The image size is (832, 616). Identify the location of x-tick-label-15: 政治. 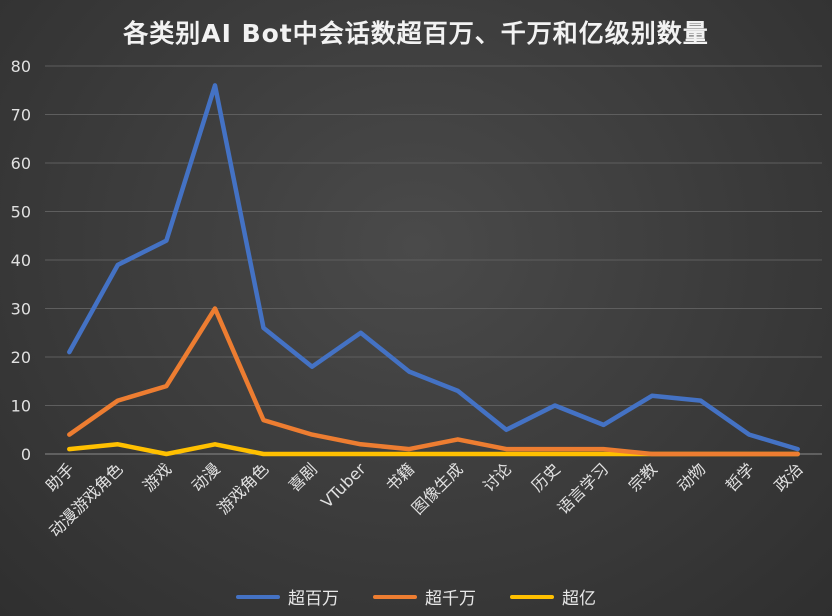
(788, 477).